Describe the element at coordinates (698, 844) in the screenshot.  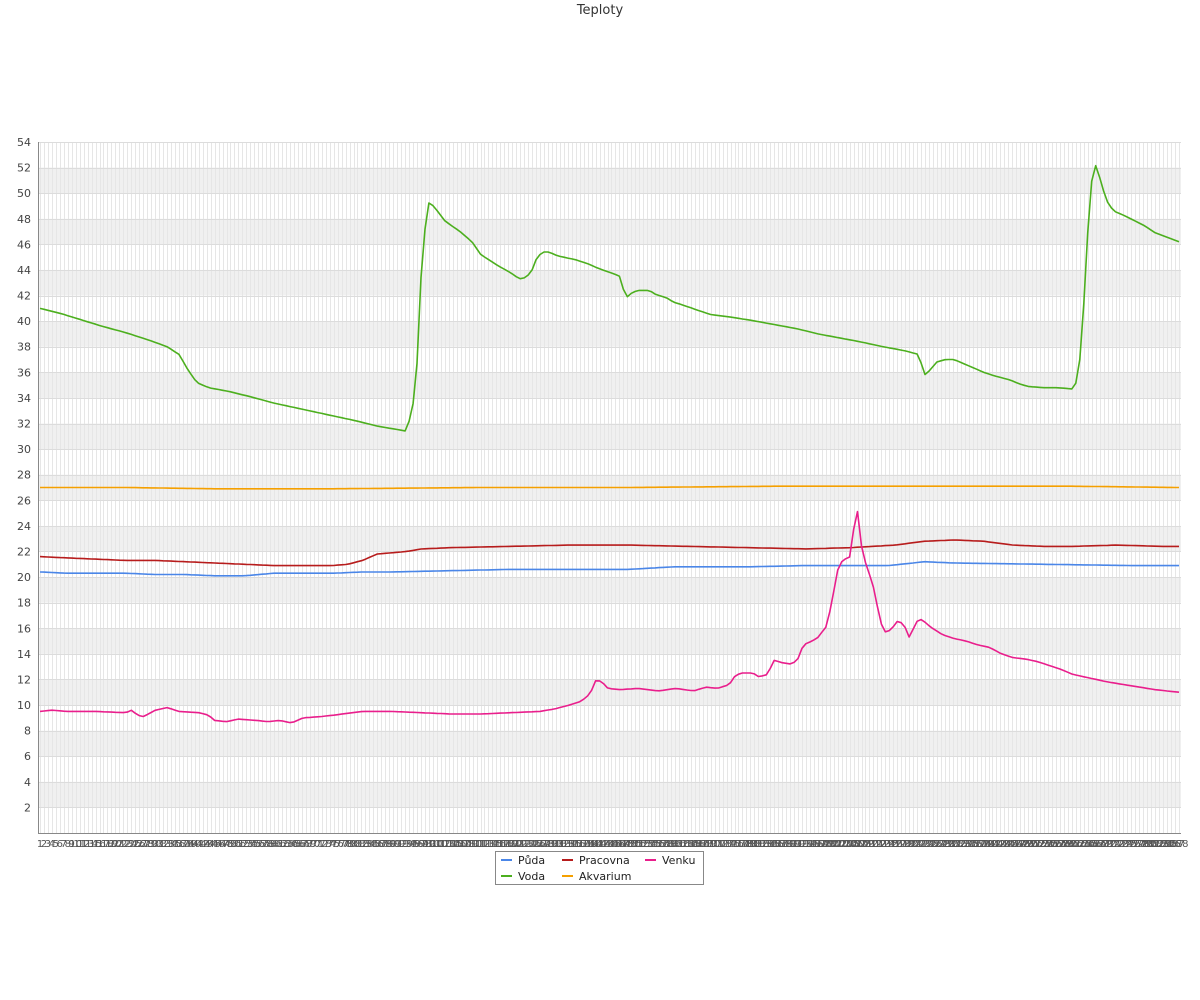
I see `x-tick-label: 167` at that location.